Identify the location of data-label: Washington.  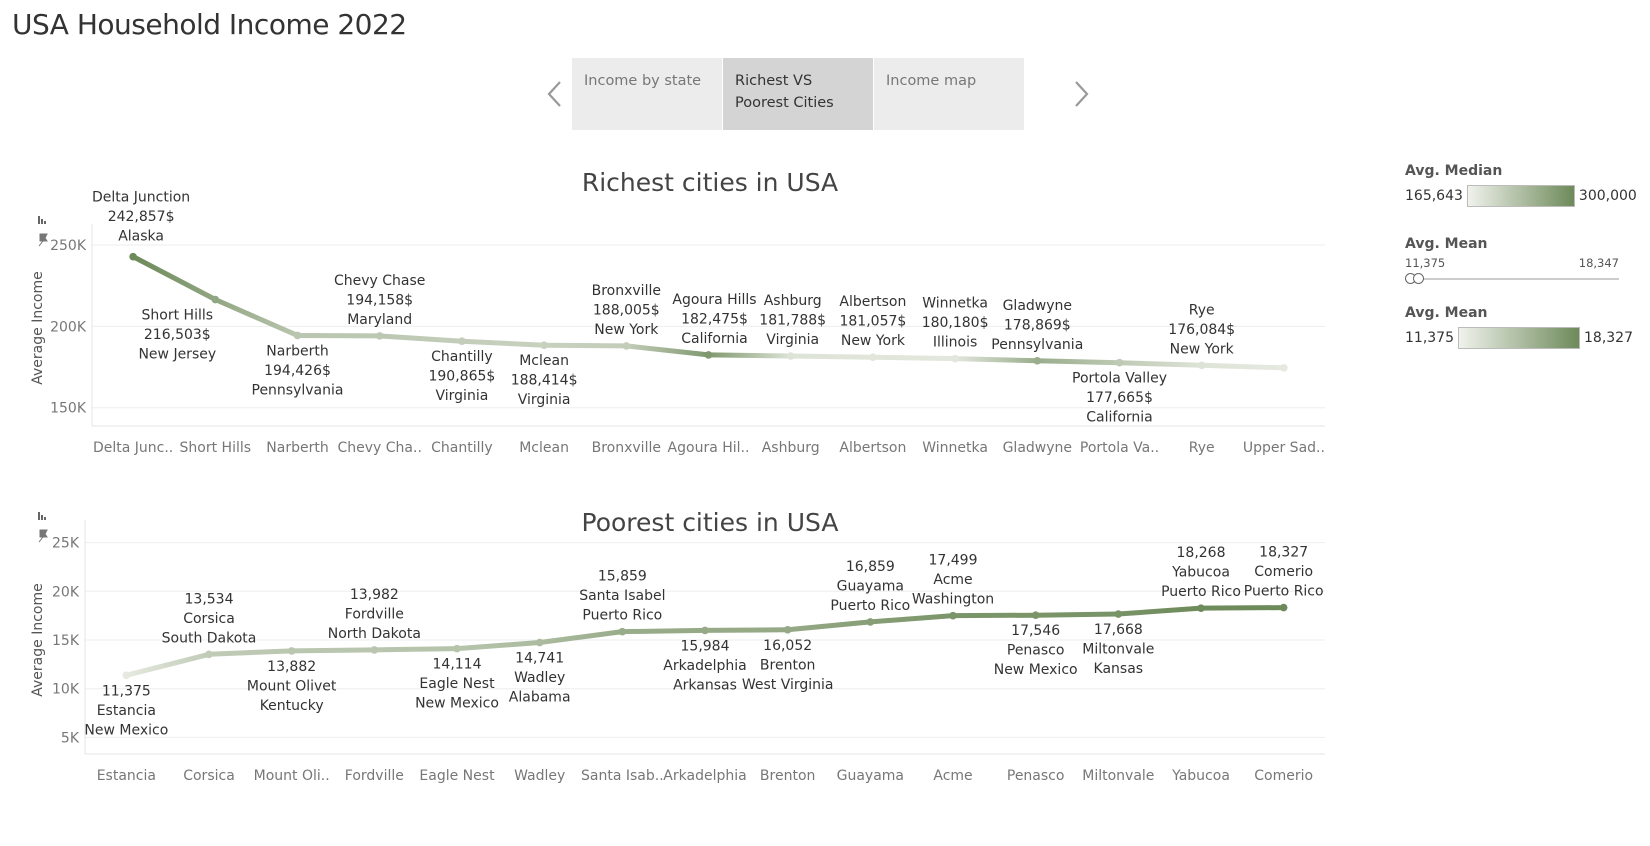
(953, 600).